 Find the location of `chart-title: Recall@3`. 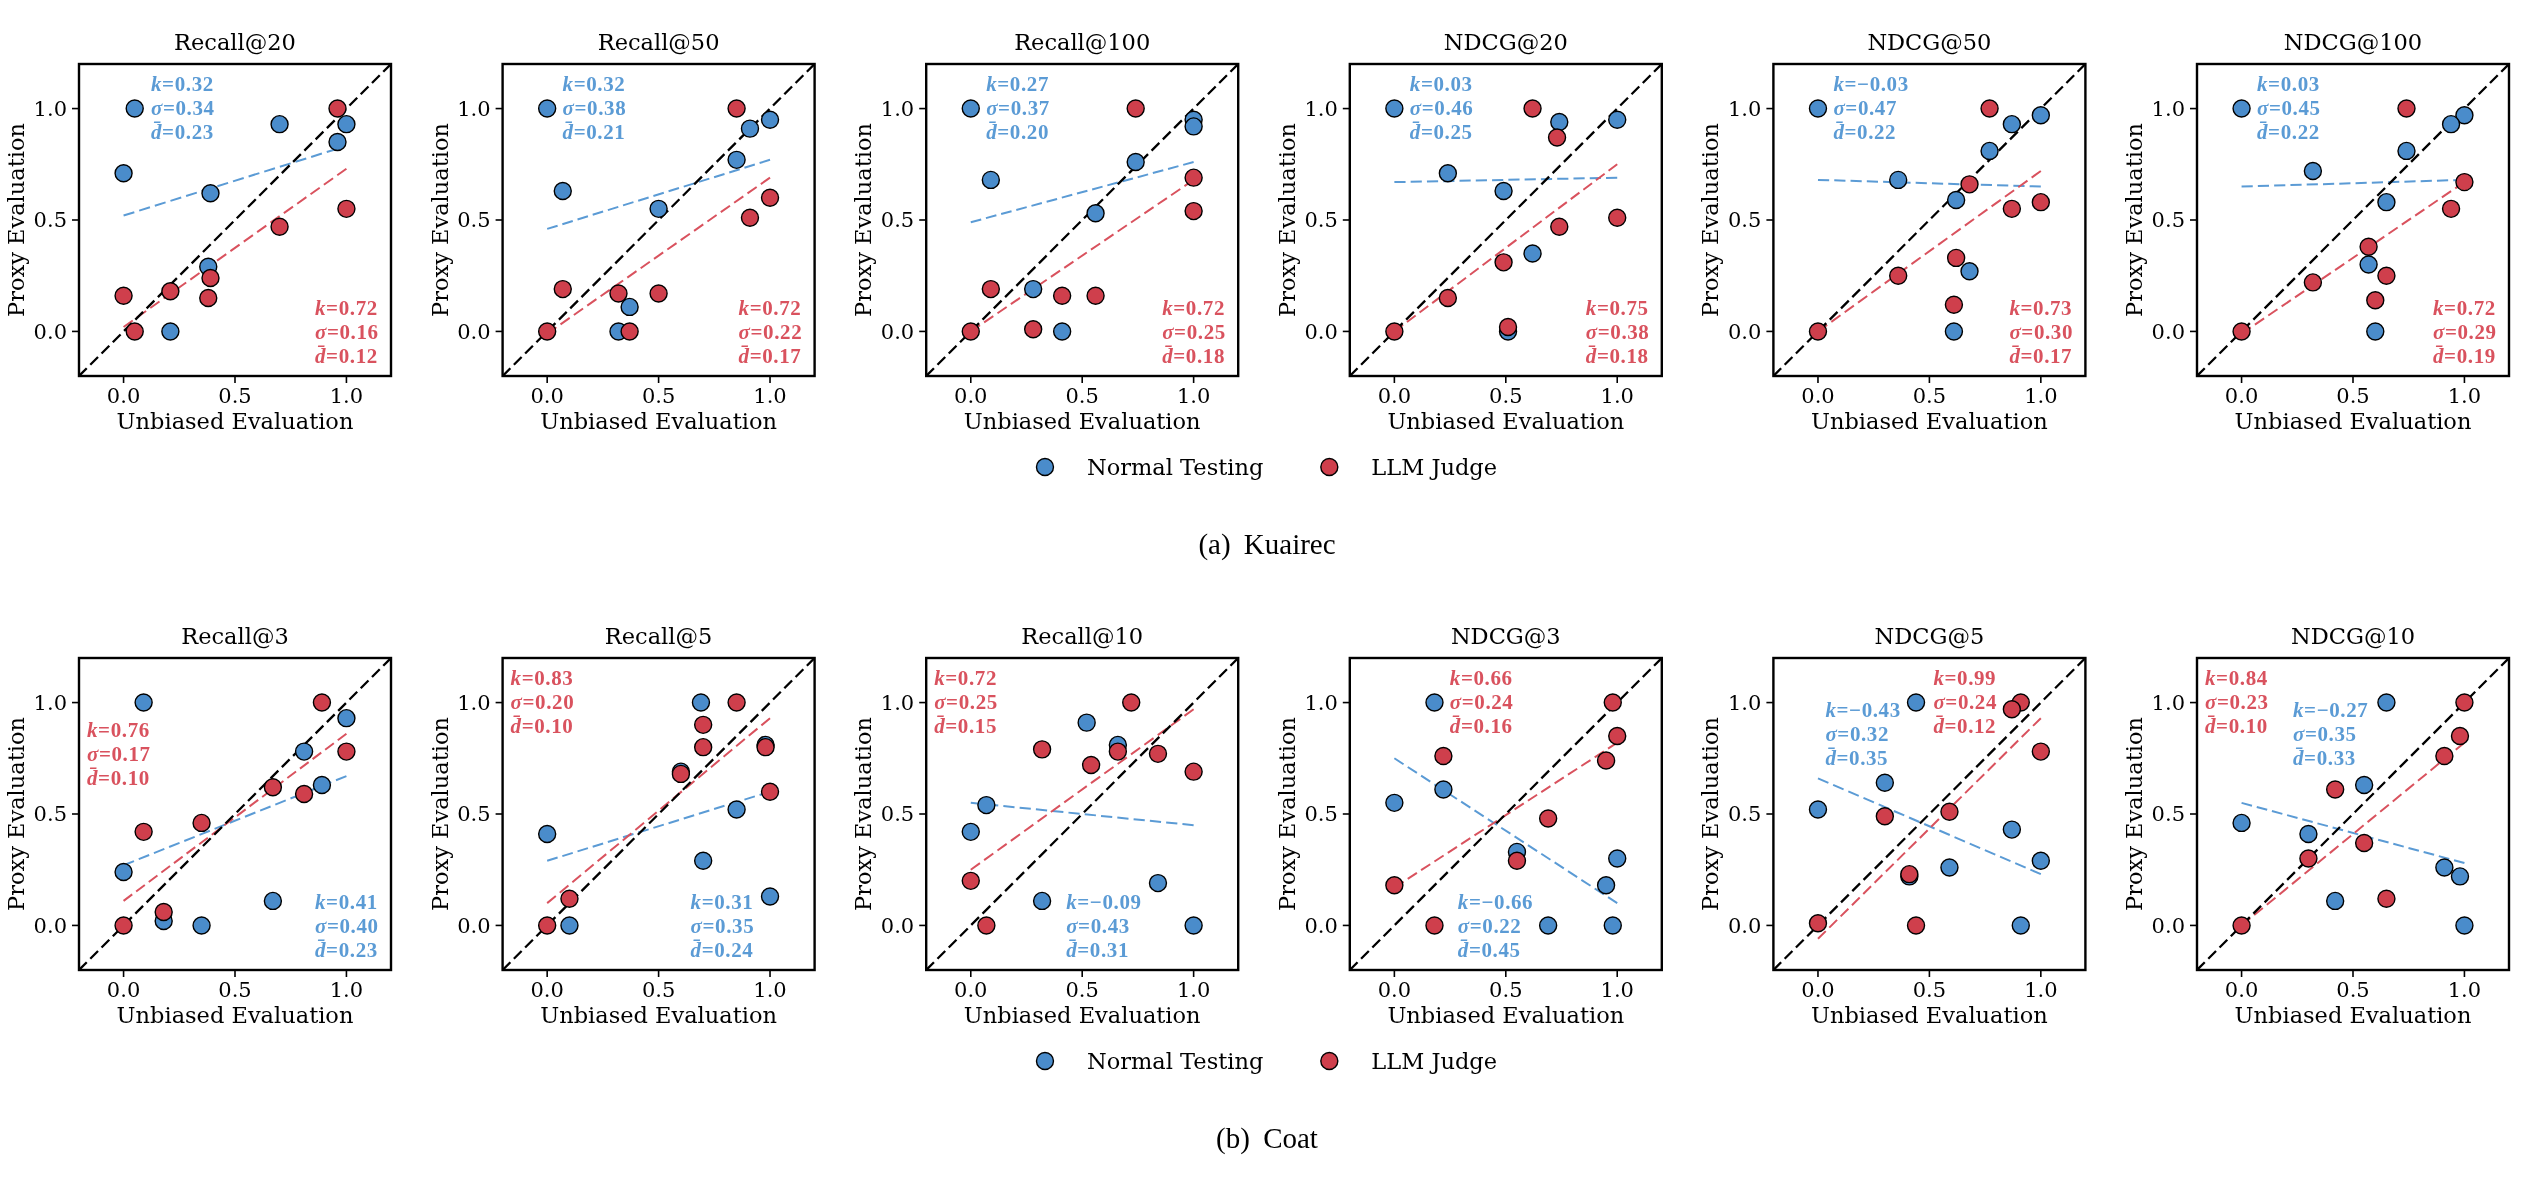

chart-title: Recall@3 is located at coordinates (235, 636).